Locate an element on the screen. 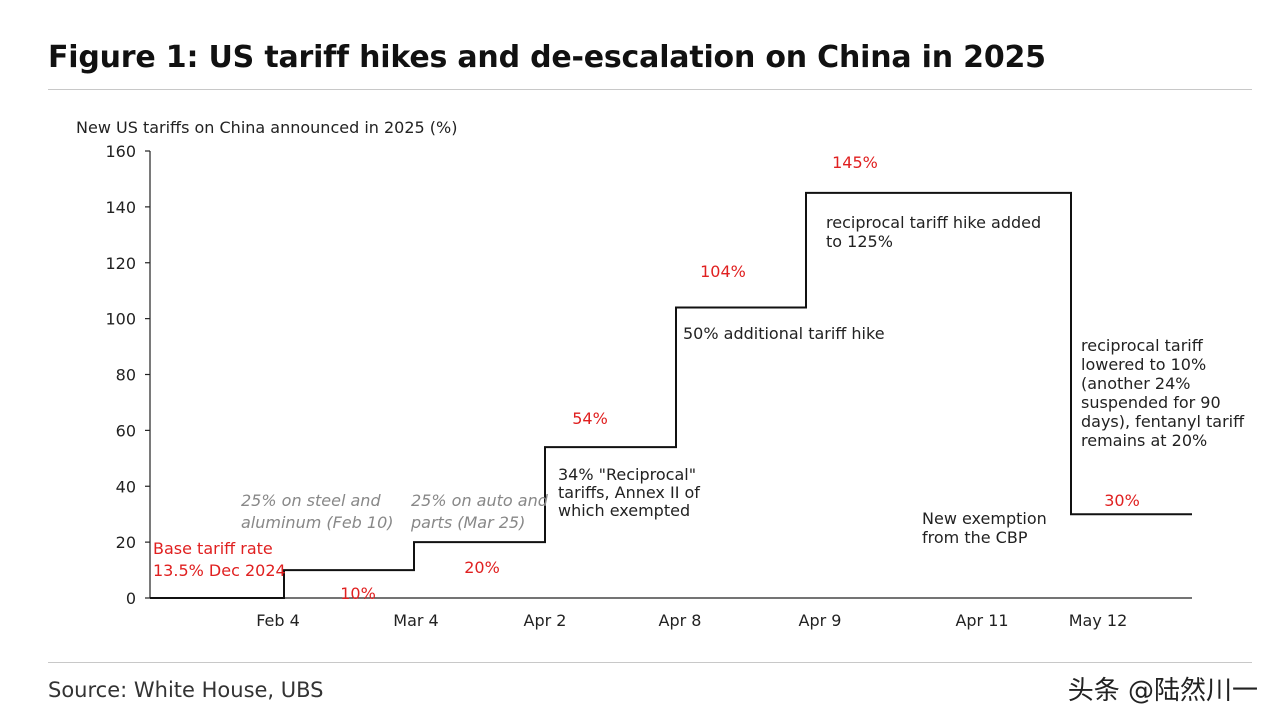 The width and height of the screenshot is (1280, 726). annotation: New exemption from the CBP is located at coordinates (984, 528).